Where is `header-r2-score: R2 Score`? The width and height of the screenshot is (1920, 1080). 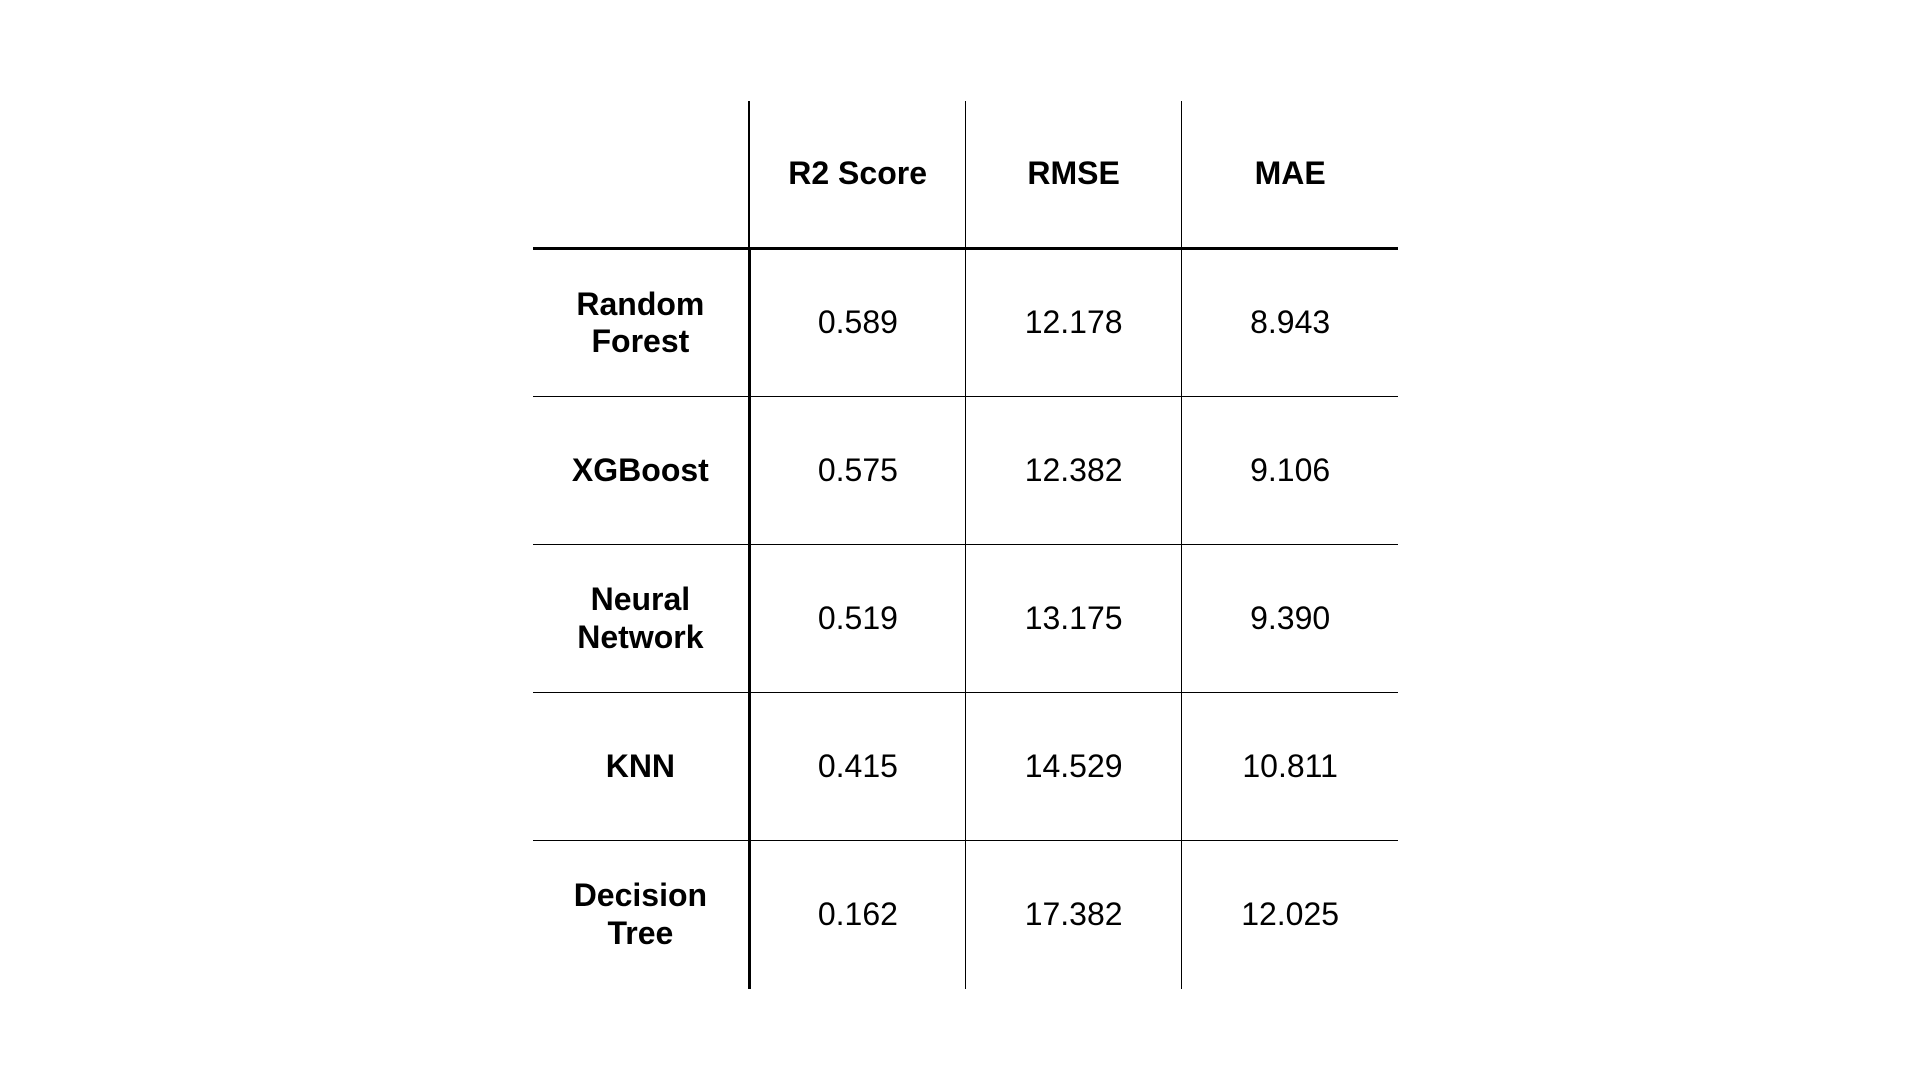 header-r2-score: R2 Score is located at coordinates (857, 175).